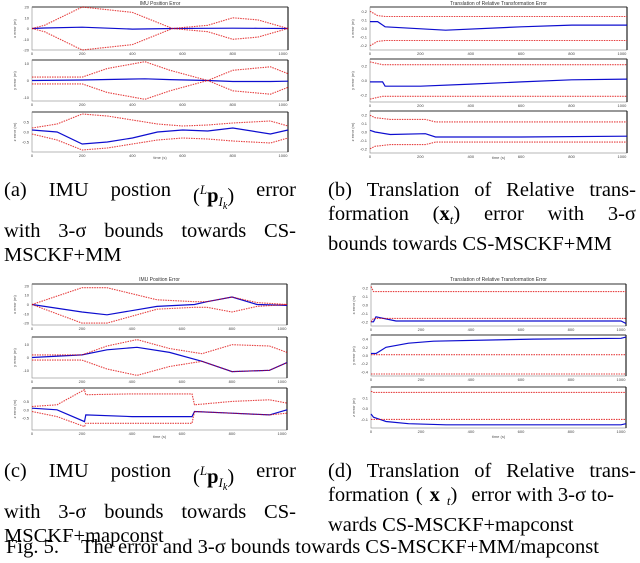 This screenshot has width=640, height=563. Describe the element at coordinates (214, 231) in the screenshot. I see `caption-a-word: towards` at that location.